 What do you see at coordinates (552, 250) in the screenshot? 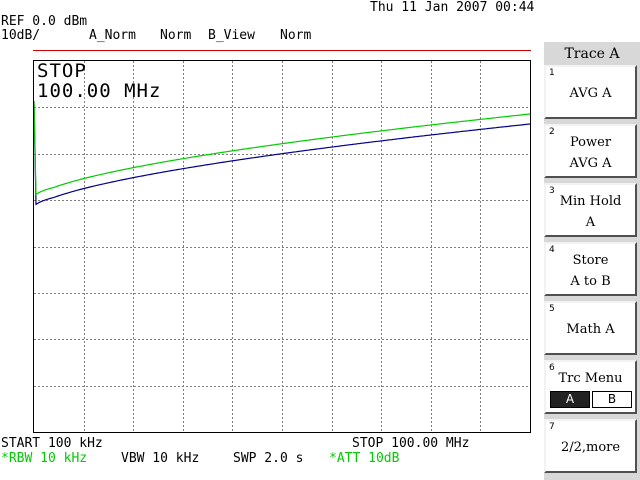
I see `softkey-number: 4` at bounding box center [552, 250].